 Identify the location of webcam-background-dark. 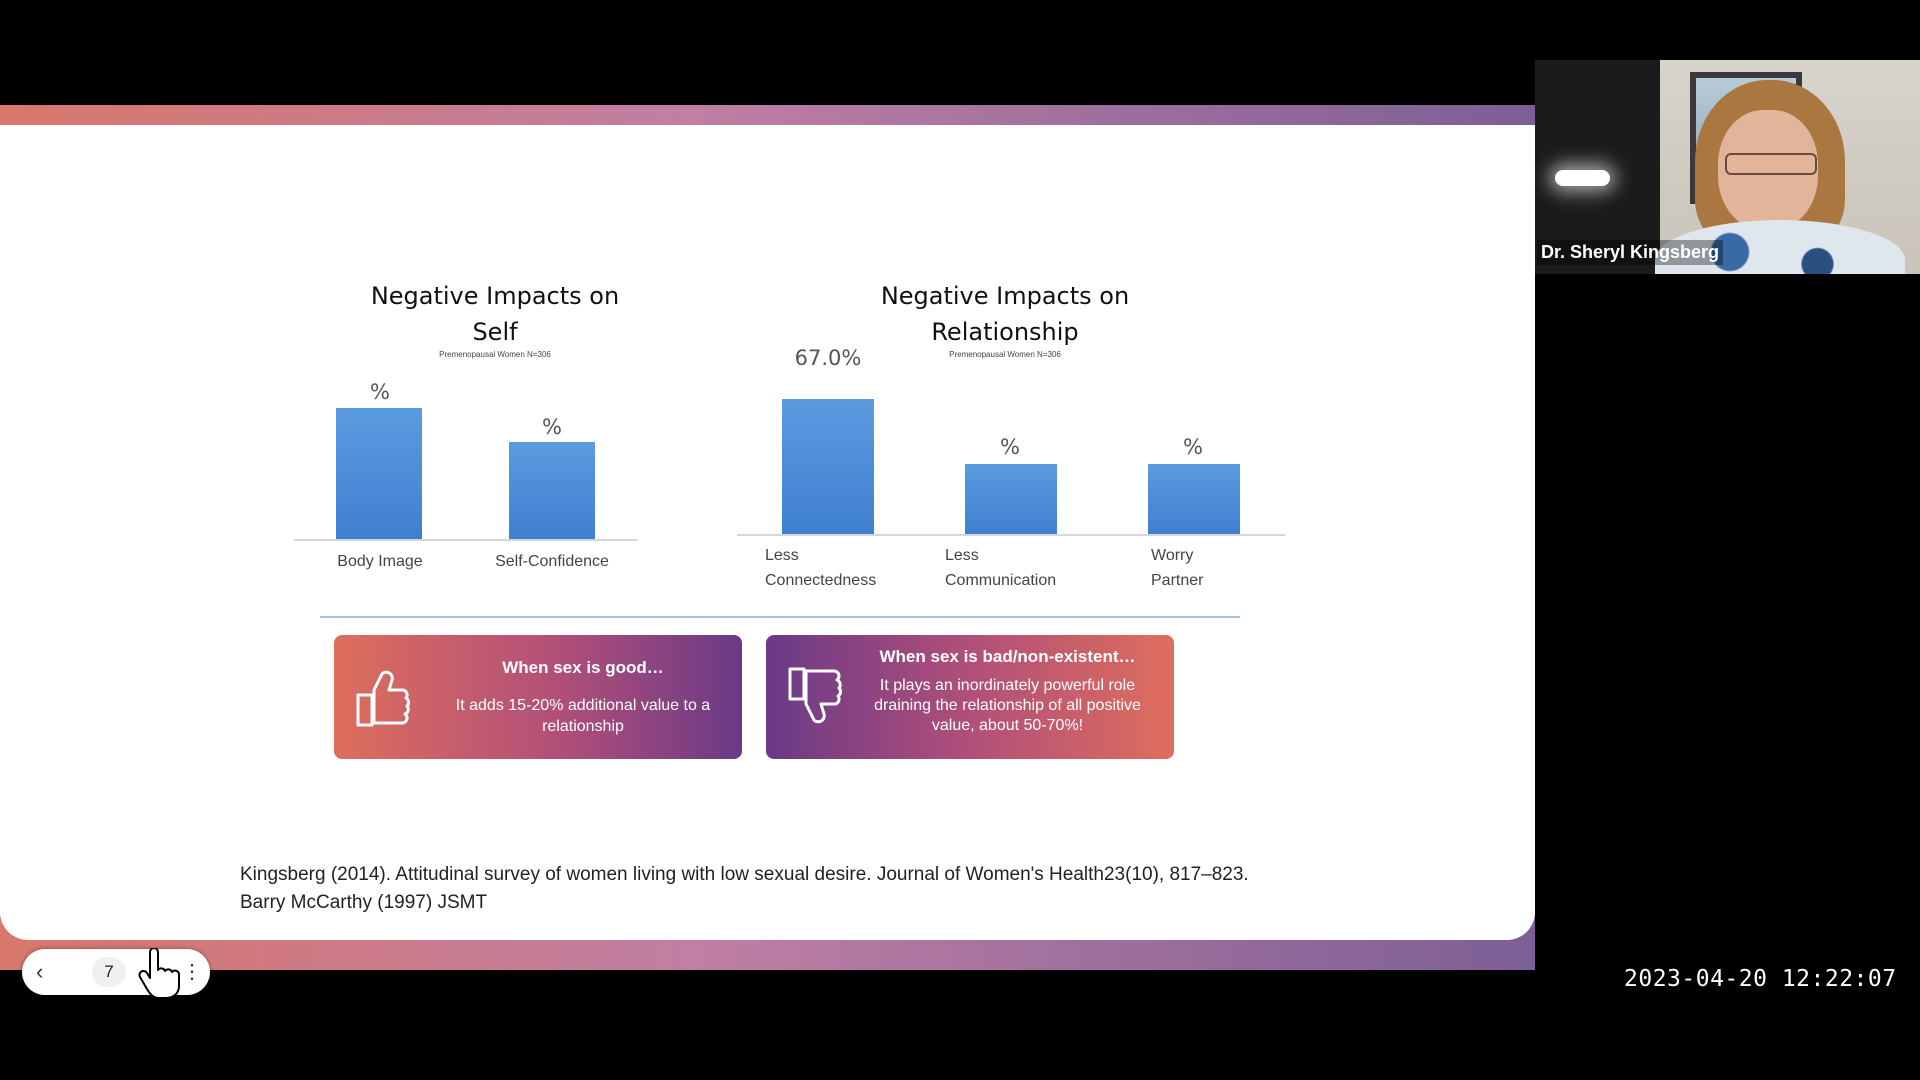
(1597, 167).